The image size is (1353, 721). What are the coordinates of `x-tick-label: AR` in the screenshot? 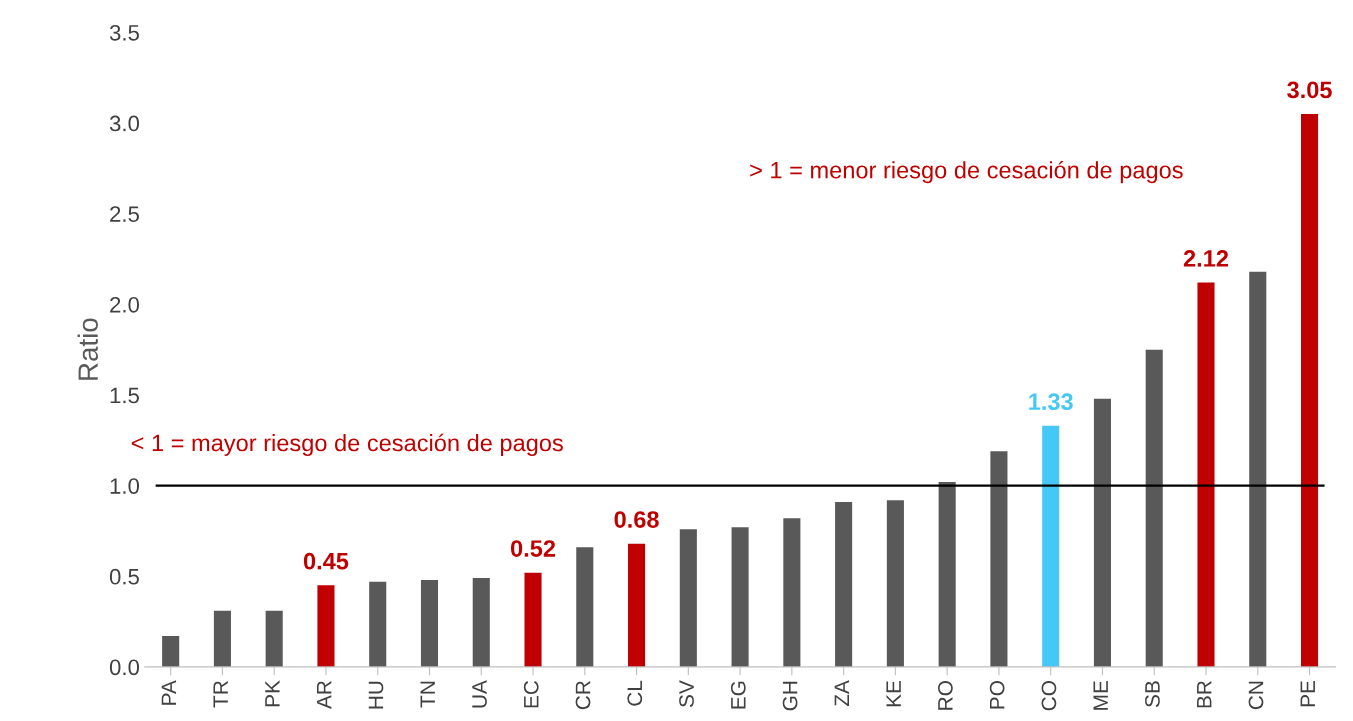 It's located at (324, 695).